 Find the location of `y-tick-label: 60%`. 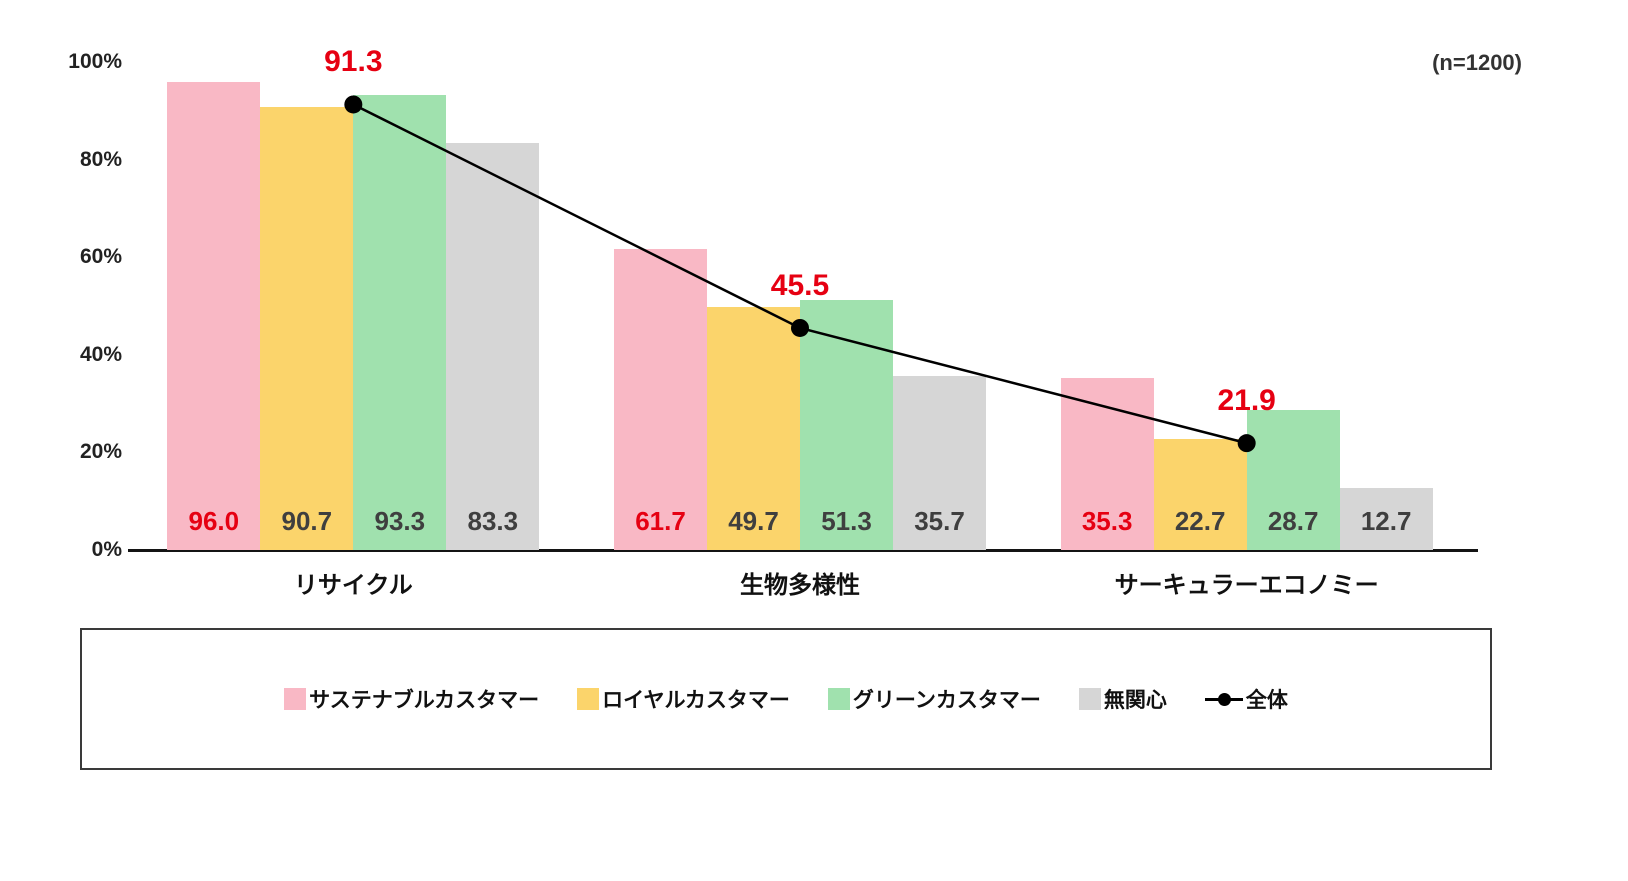

y-tick-label: 60% is located at coordinates (100, 257).